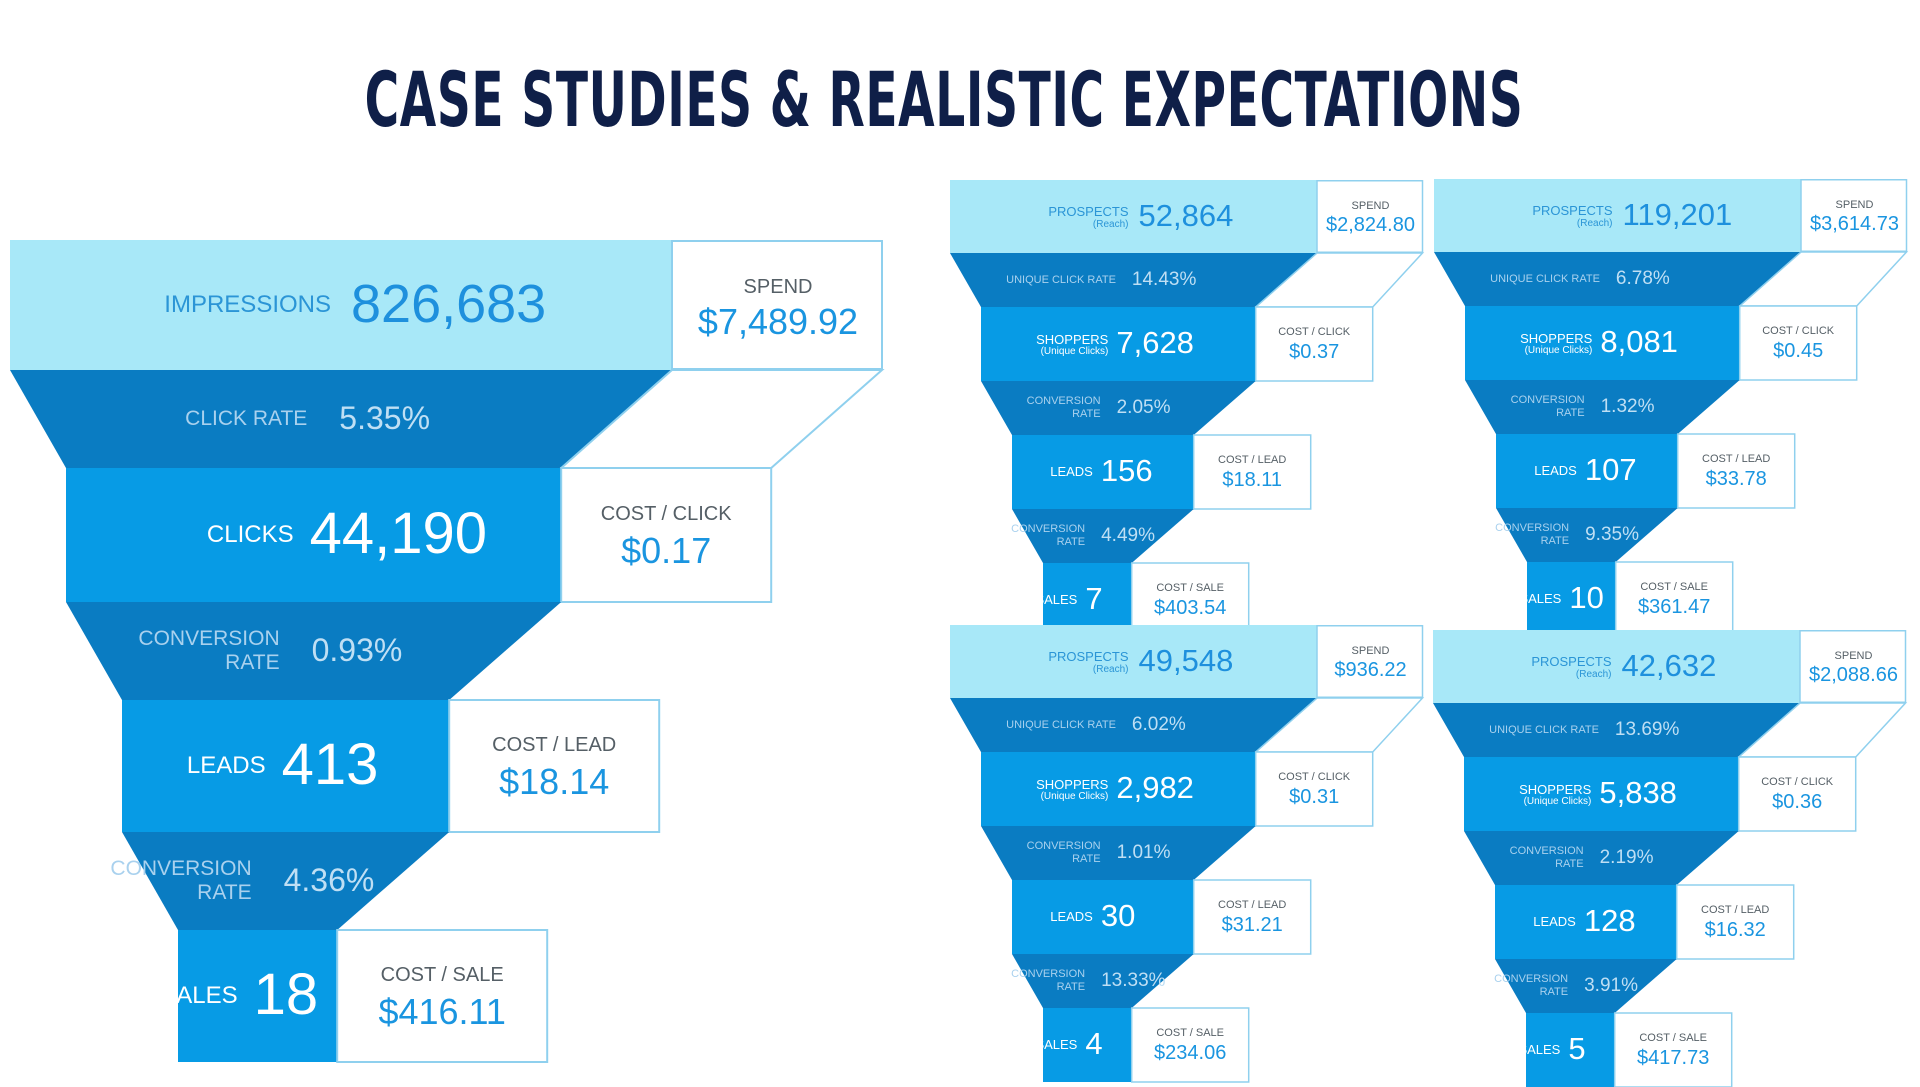 The width and height of the screenshot is (1920, 1087). Describe the element at coordinates (1627, 406) in the screenshot. I see `rate-value: 1.32%` at that location.